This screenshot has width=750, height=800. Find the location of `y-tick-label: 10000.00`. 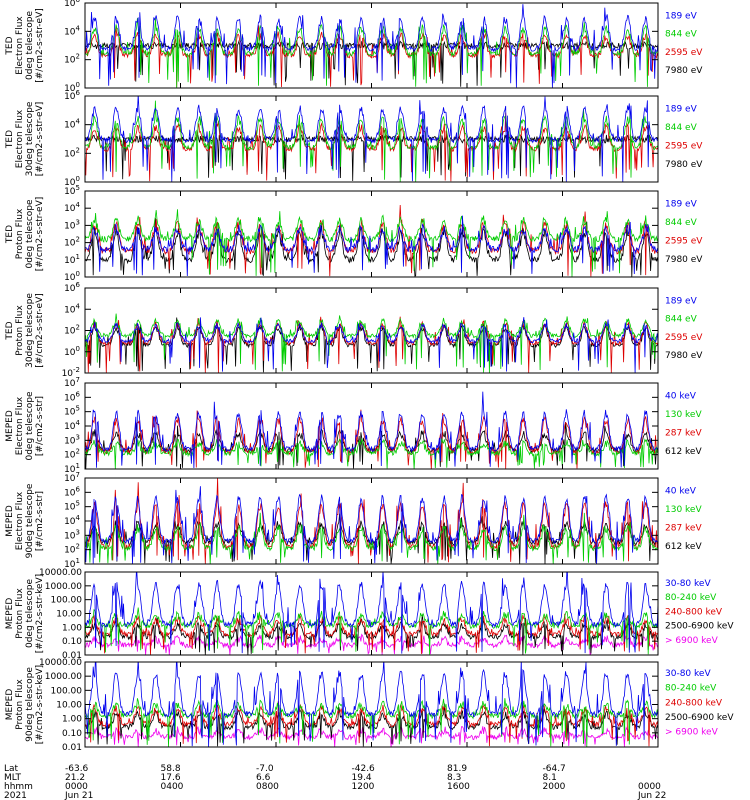

y-tick-label: 10000.00 is located at coordinates (60, 573).